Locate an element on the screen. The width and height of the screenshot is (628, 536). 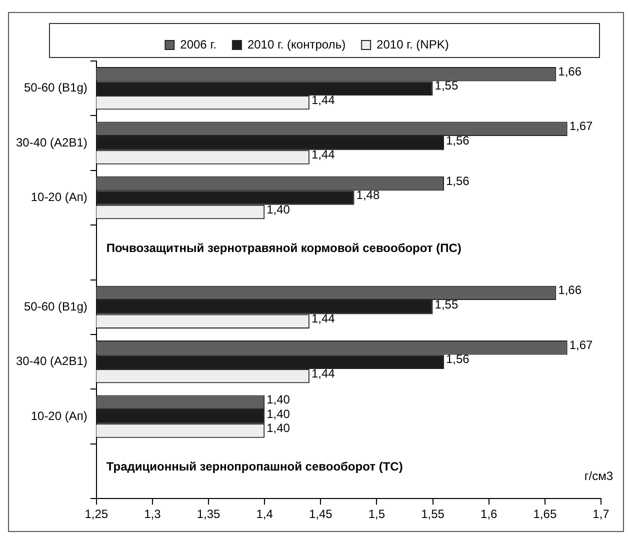
x-tick-label: 1,35 is located at coordinates (208, 514).